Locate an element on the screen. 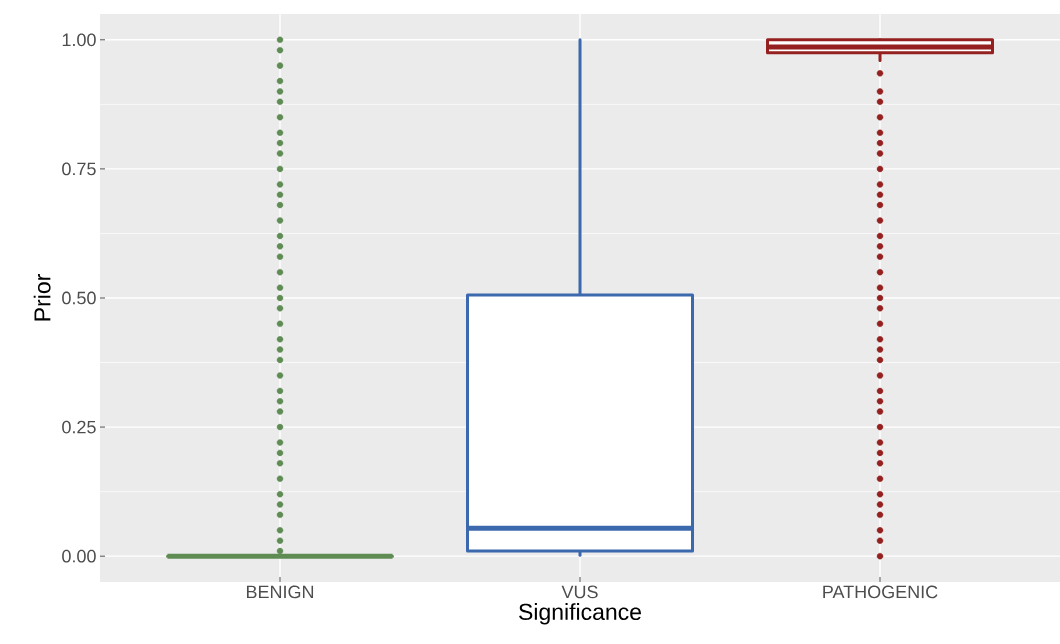 The width and height of the screenshot is (1060, 644). y-tick-label: 0.75 is located at coordinates (79, 169).